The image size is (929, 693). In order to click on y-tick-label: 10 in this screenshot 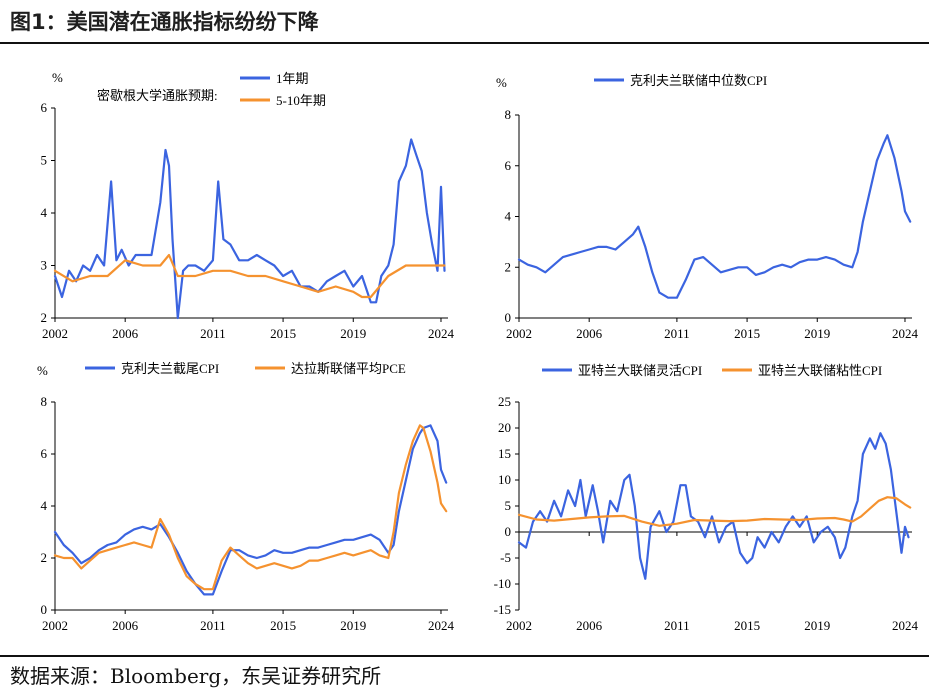, I will do `click(504, 479)`.